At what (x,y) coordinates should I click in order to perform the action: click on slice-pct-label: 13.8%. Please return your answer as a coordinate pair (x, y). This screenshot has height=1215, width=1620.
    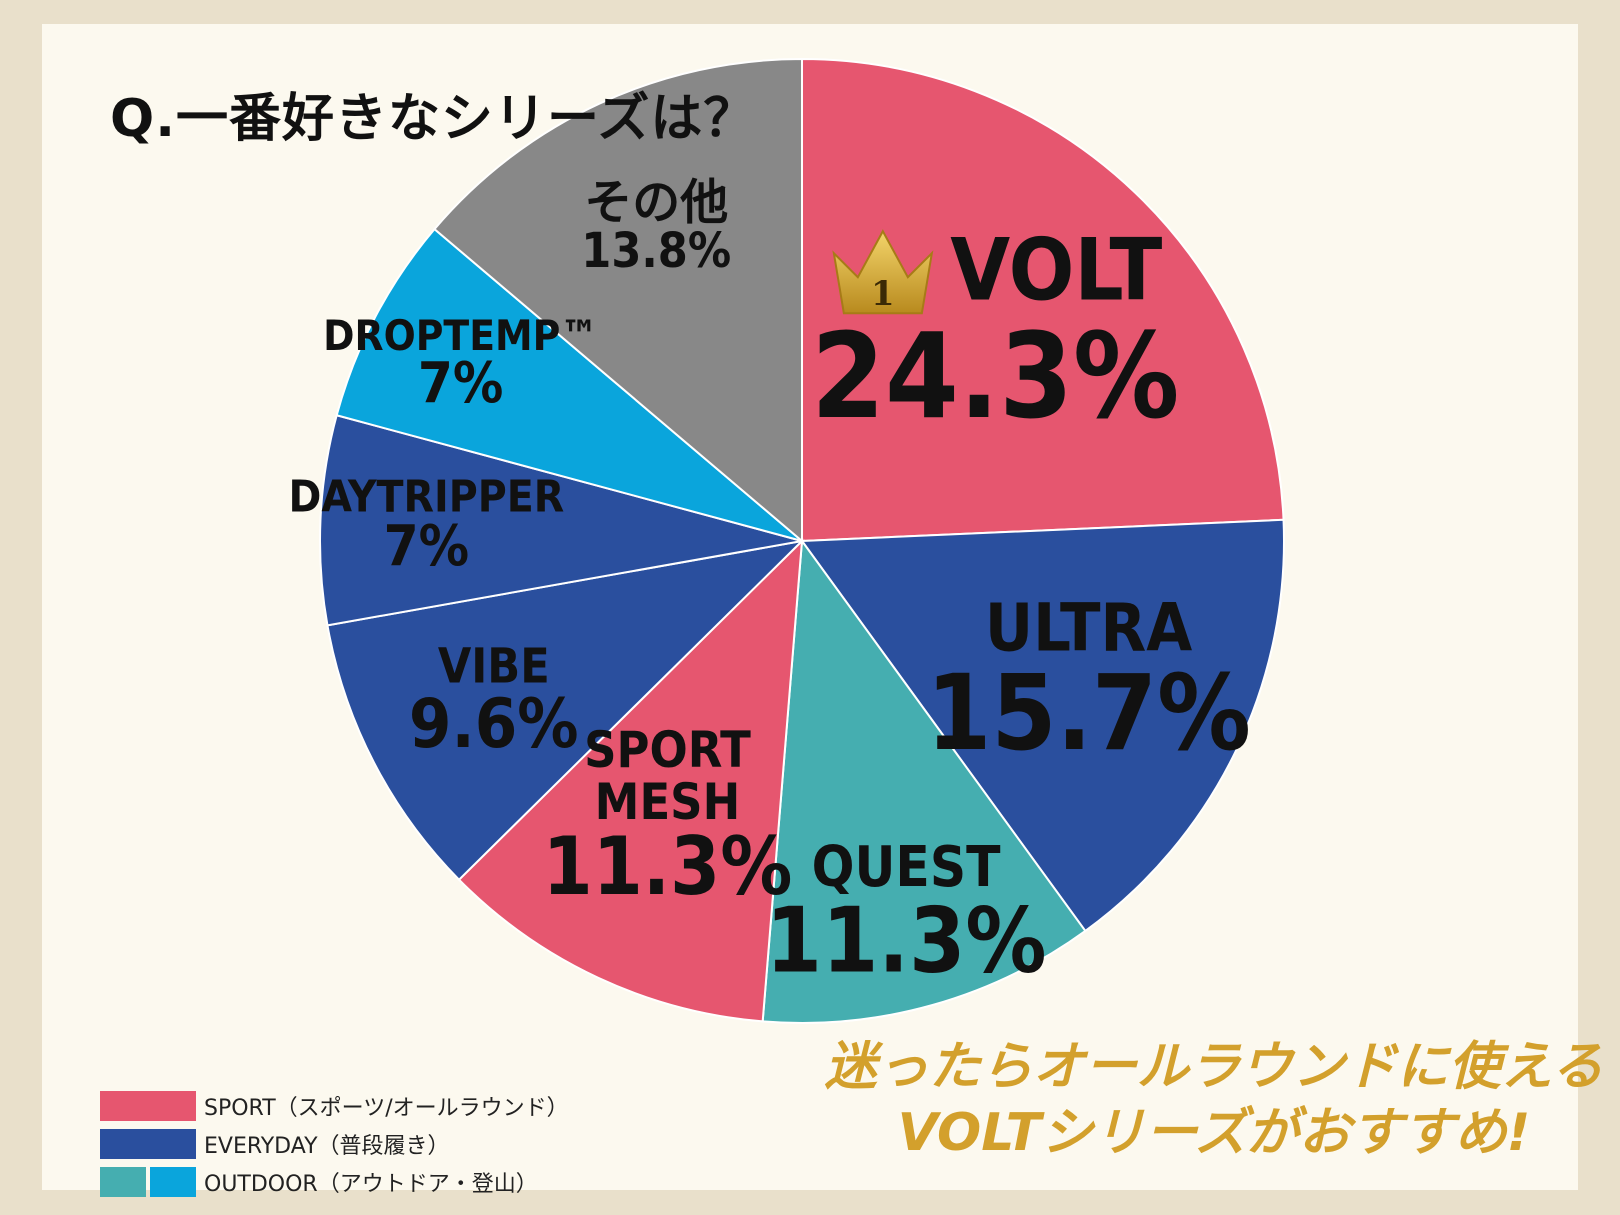
    Looking at the image, I should click on (656, 250).